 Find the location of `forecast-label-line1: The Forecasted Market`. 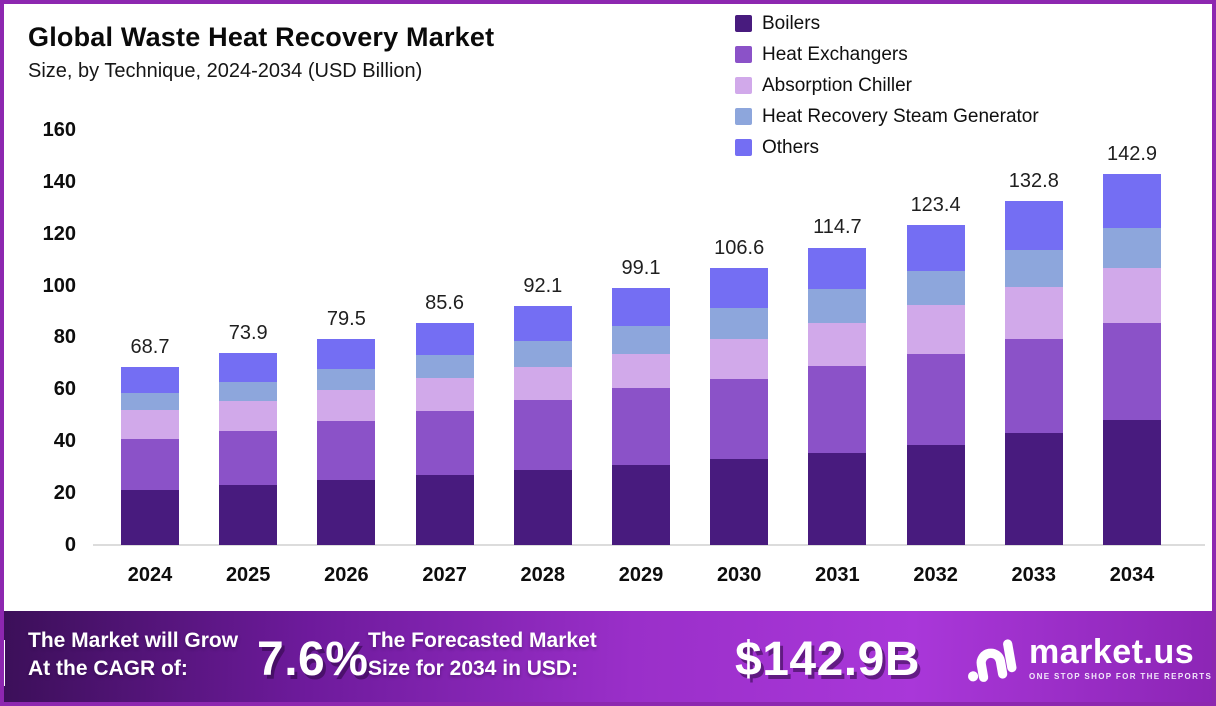

forecast-label-line1: The Forecasted Market is located at coordinates (482, 640).